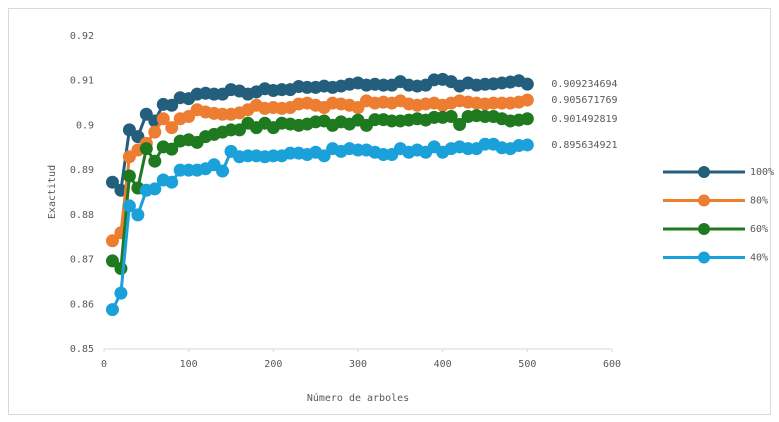 Image resolution: width=779 pixels, height=422 pixels. I want to click on y-tick-label: 0.91, so click(82, 81).